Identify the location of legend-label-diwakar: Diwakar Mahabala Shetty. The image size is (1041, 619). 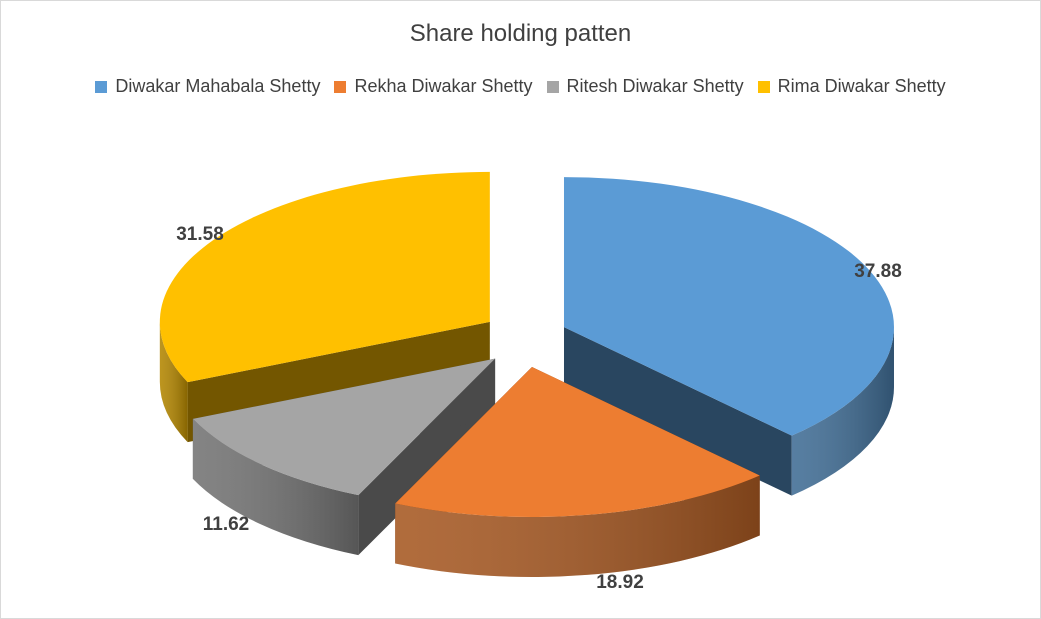
(218, 86).